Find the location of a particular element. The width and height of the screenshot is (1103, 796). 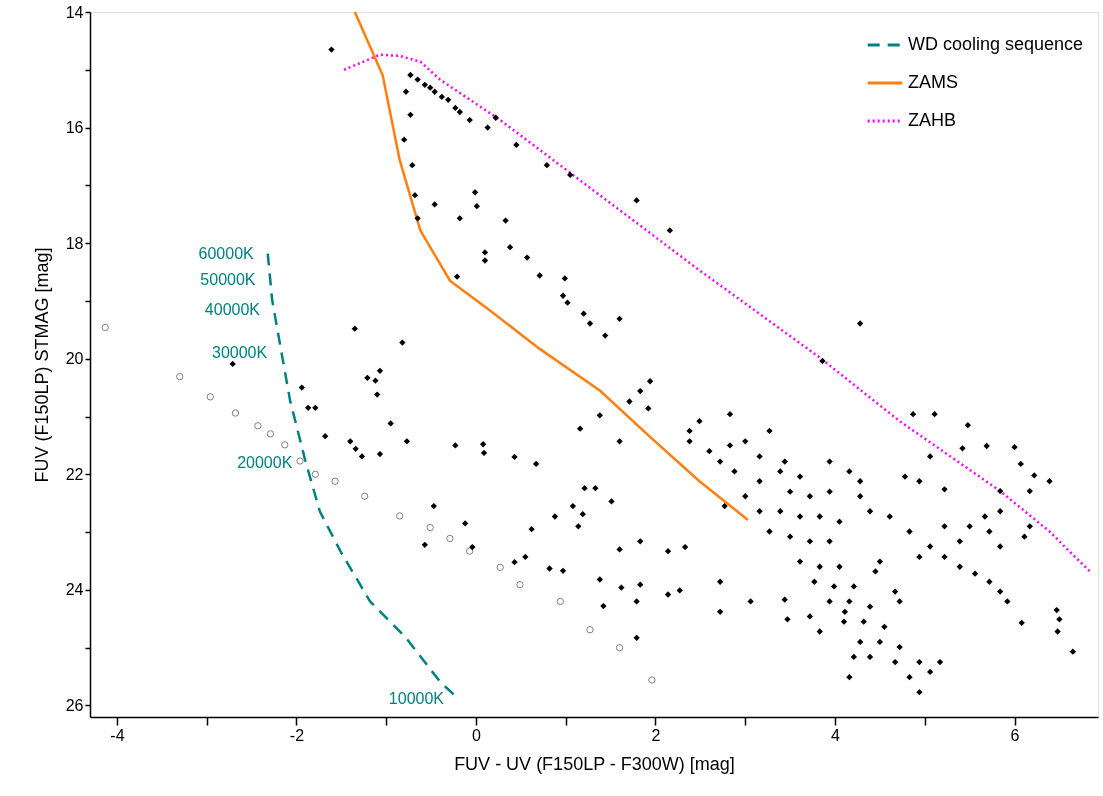

x-tick-label: 0 is located at coordinates (477, 735).